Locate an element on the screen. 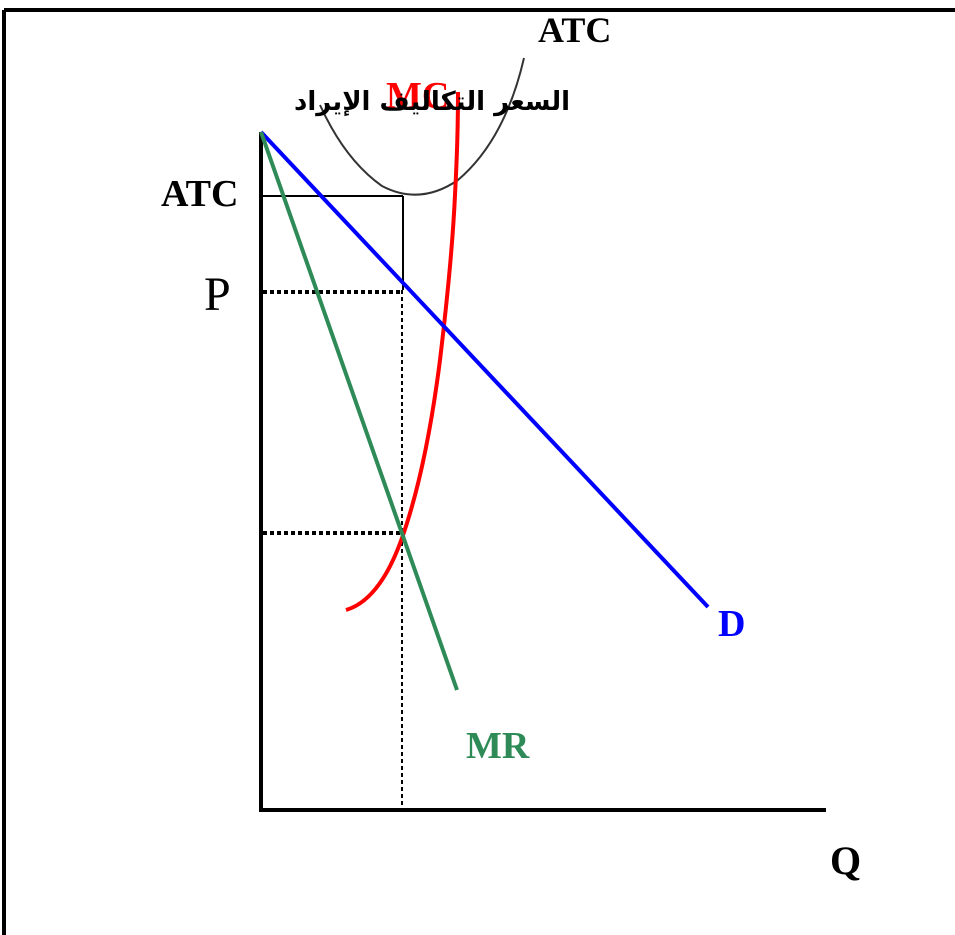 The image size is (955, 935). mr-label: MR is located at coordinates (498, 746).